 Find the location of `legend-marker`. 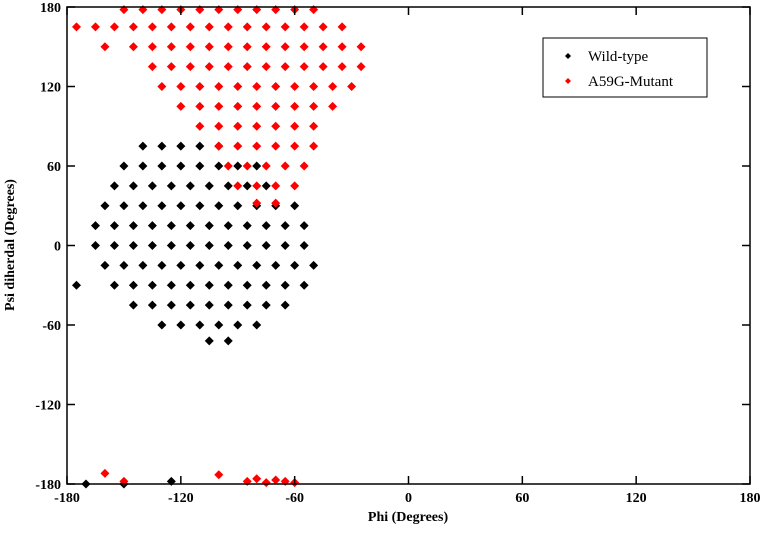

legend-marker is located at coordinates (568, 56).